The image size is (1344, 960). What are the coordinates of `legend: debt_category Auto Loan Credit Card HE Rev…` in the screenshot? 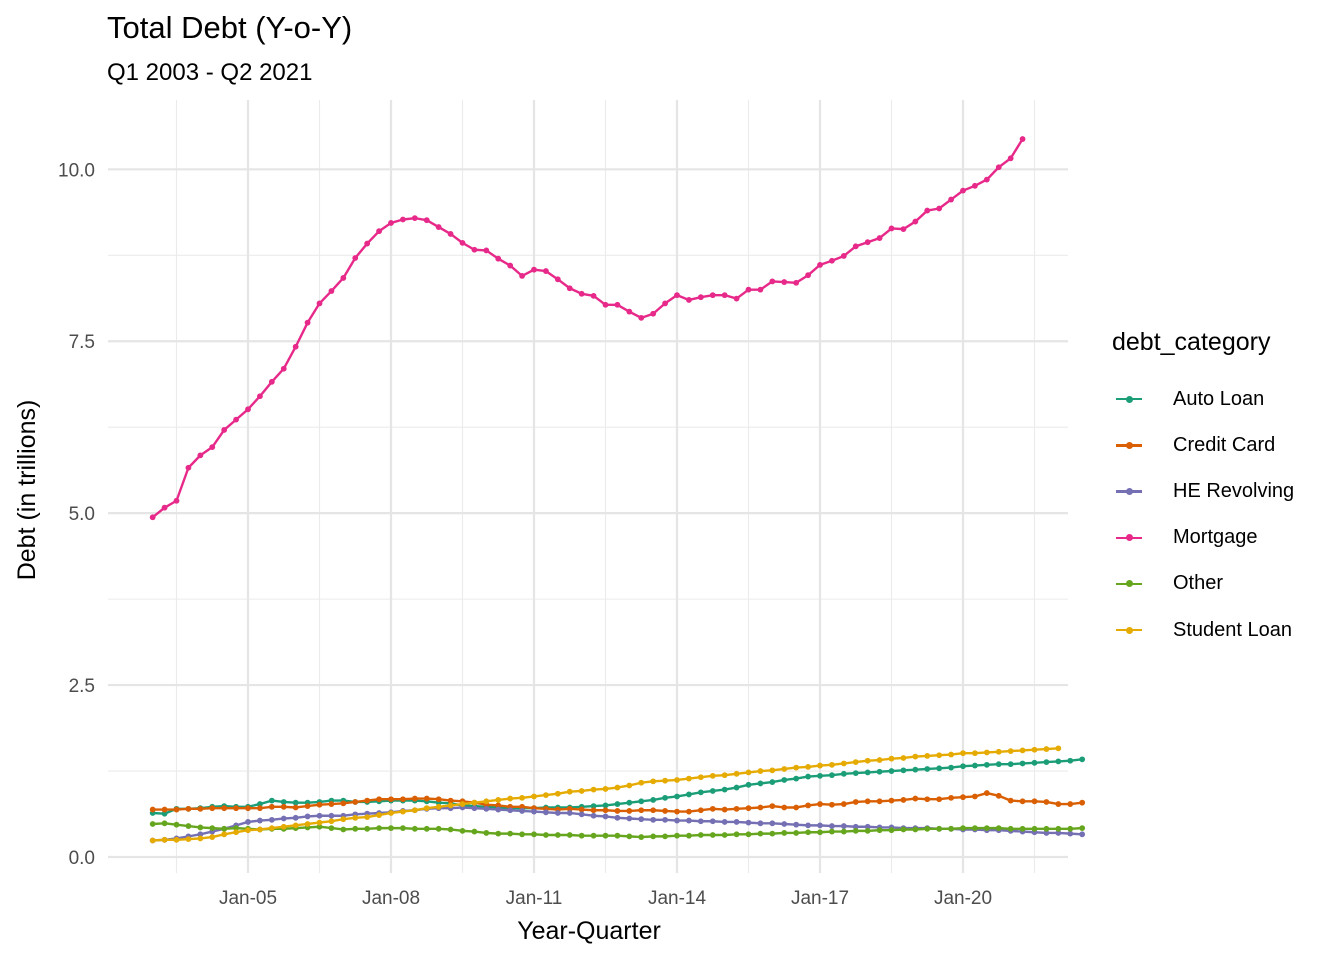 It's located at (1203, 490).